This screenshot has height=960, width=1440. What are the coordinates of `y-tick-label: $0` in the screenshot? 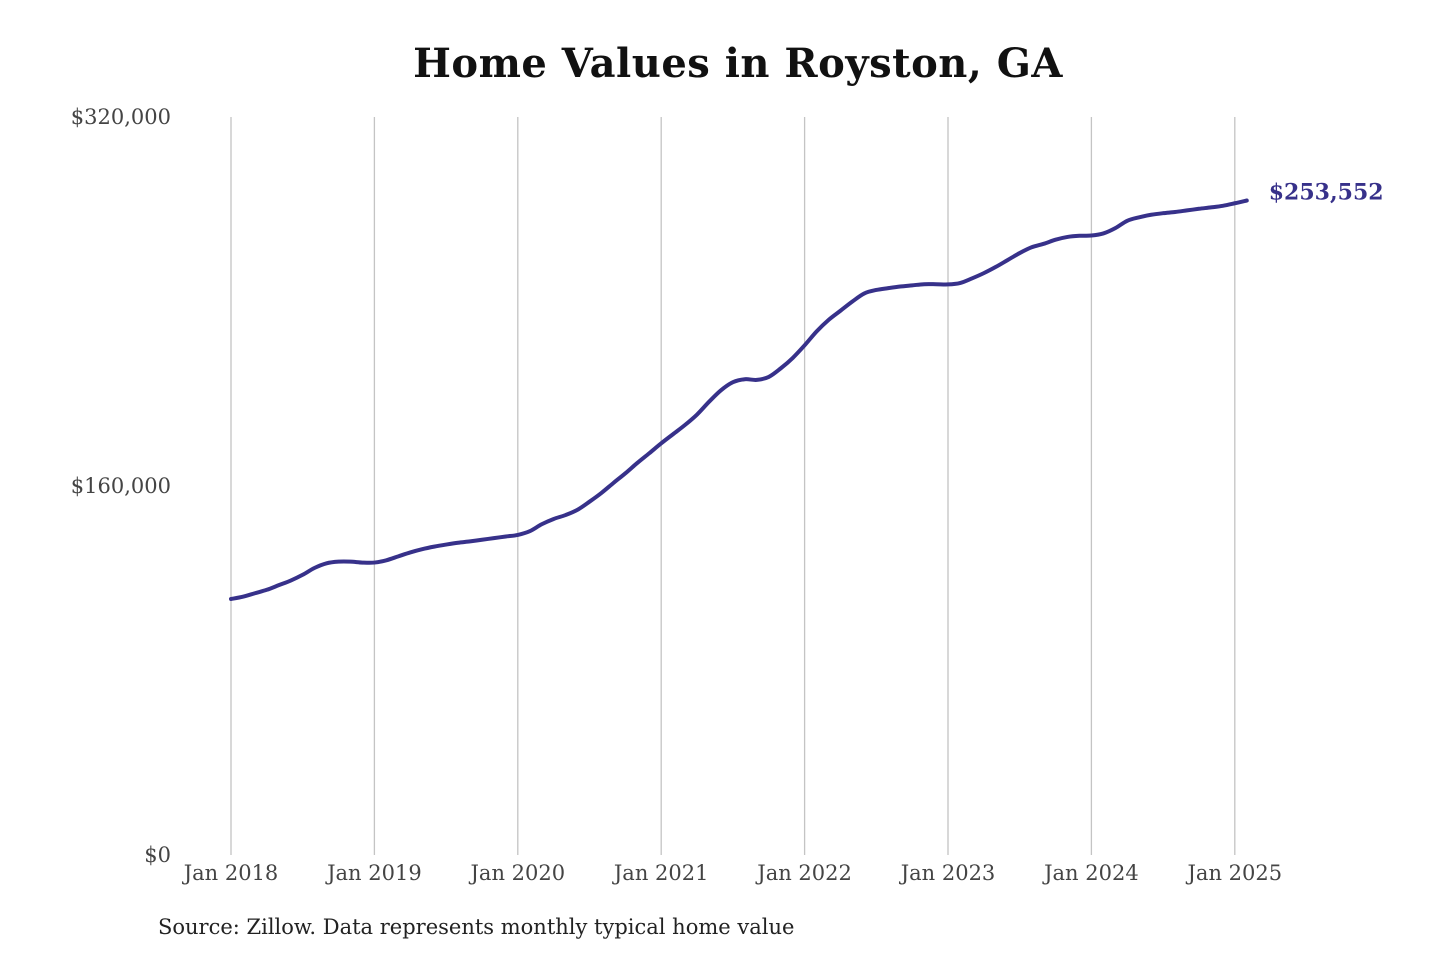 It's located at (157, 855).